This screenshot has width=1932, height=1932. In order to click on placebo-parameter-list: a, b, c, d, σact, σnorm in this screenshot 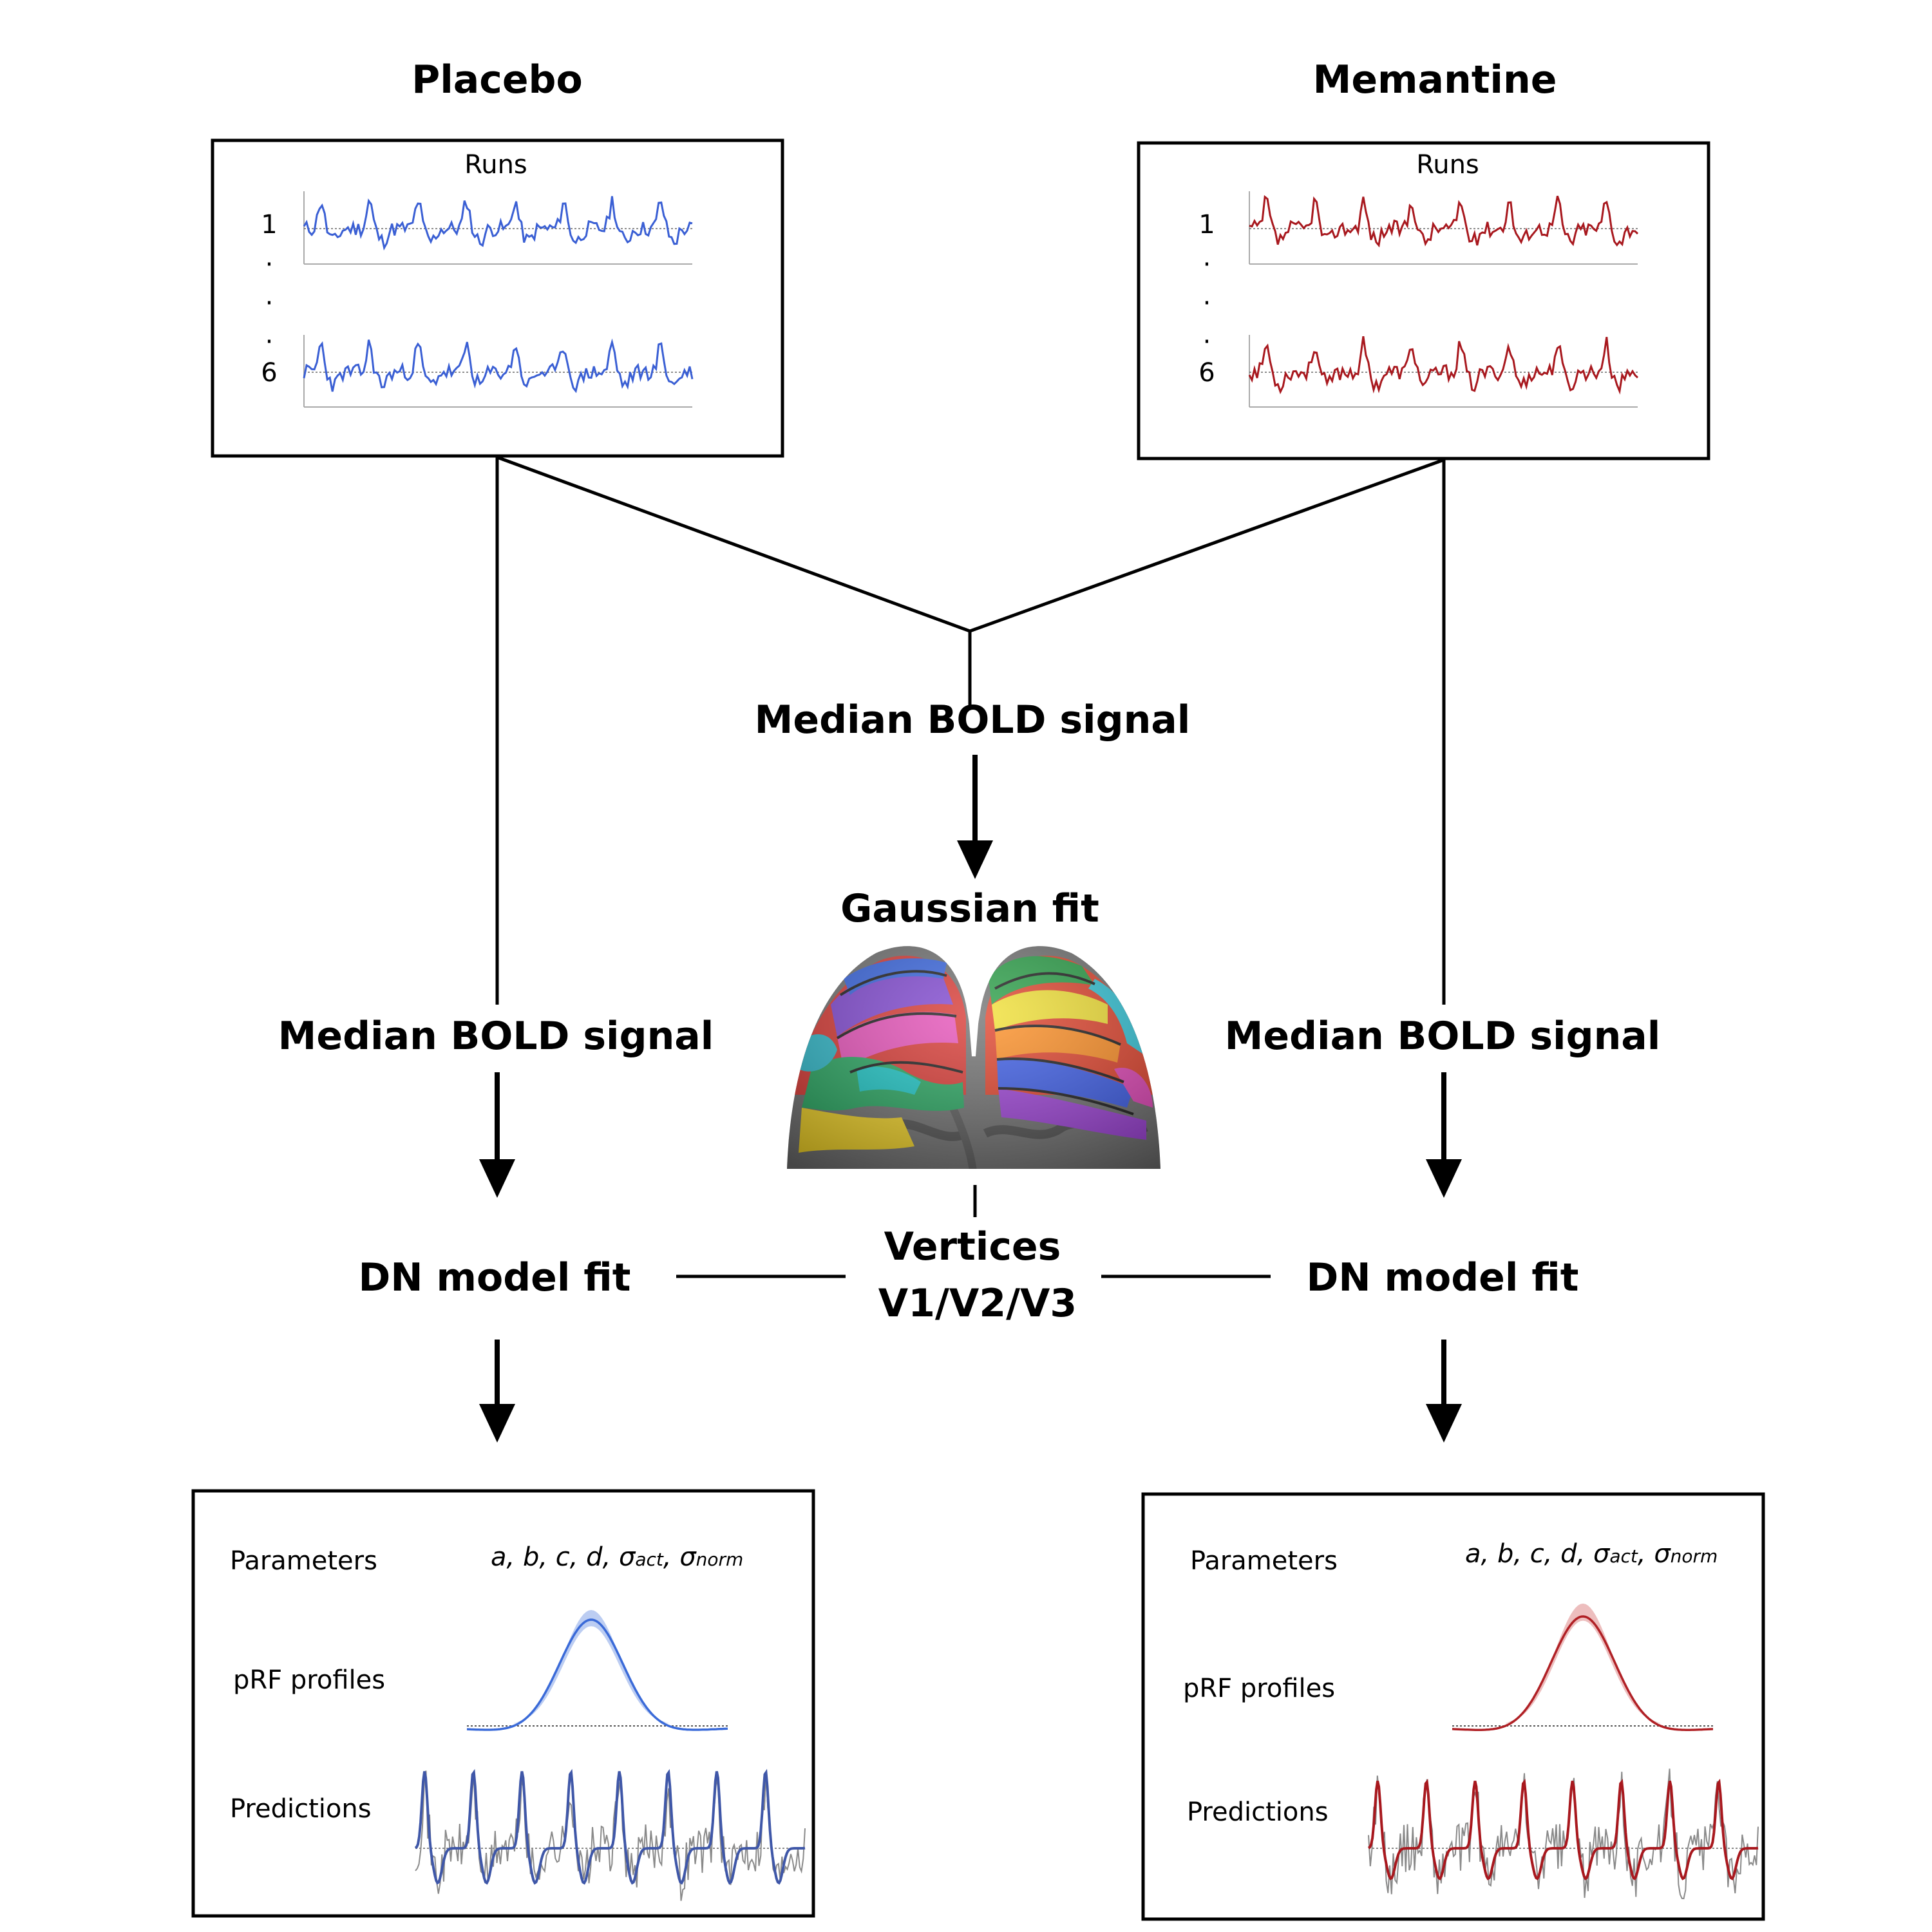, I will do `click(618, 1557)`.